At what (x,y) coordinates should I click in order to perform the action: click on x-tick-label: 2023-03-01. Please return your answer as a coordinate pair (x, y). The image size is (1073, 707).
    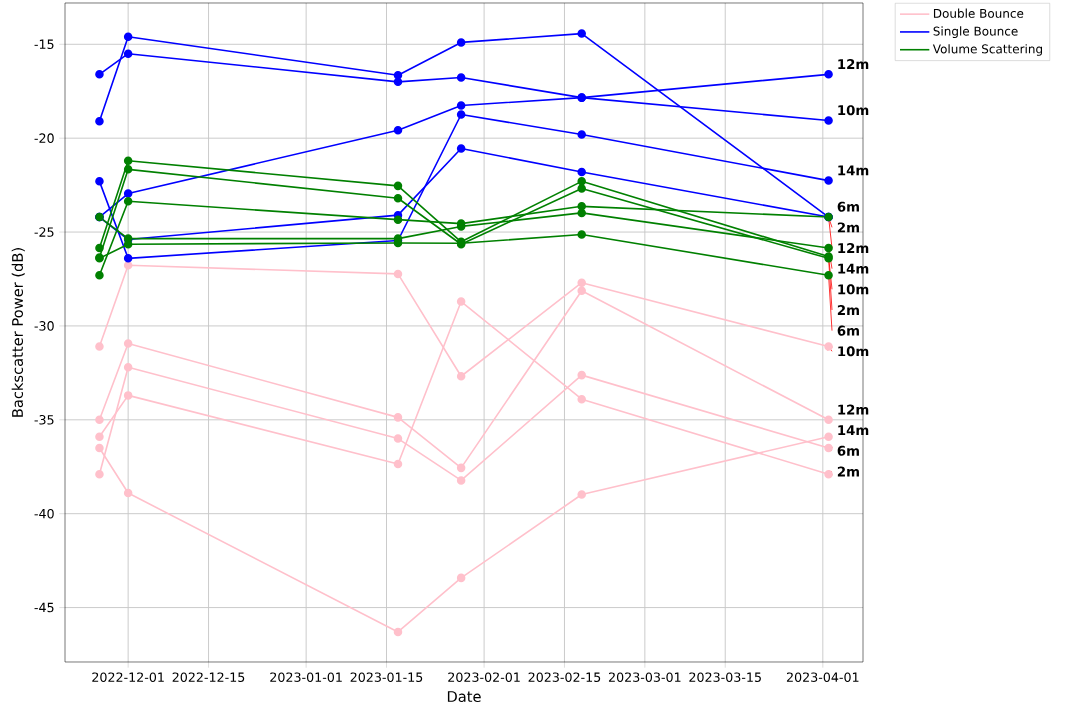
    Looking at the image, I should click on (644, 677).